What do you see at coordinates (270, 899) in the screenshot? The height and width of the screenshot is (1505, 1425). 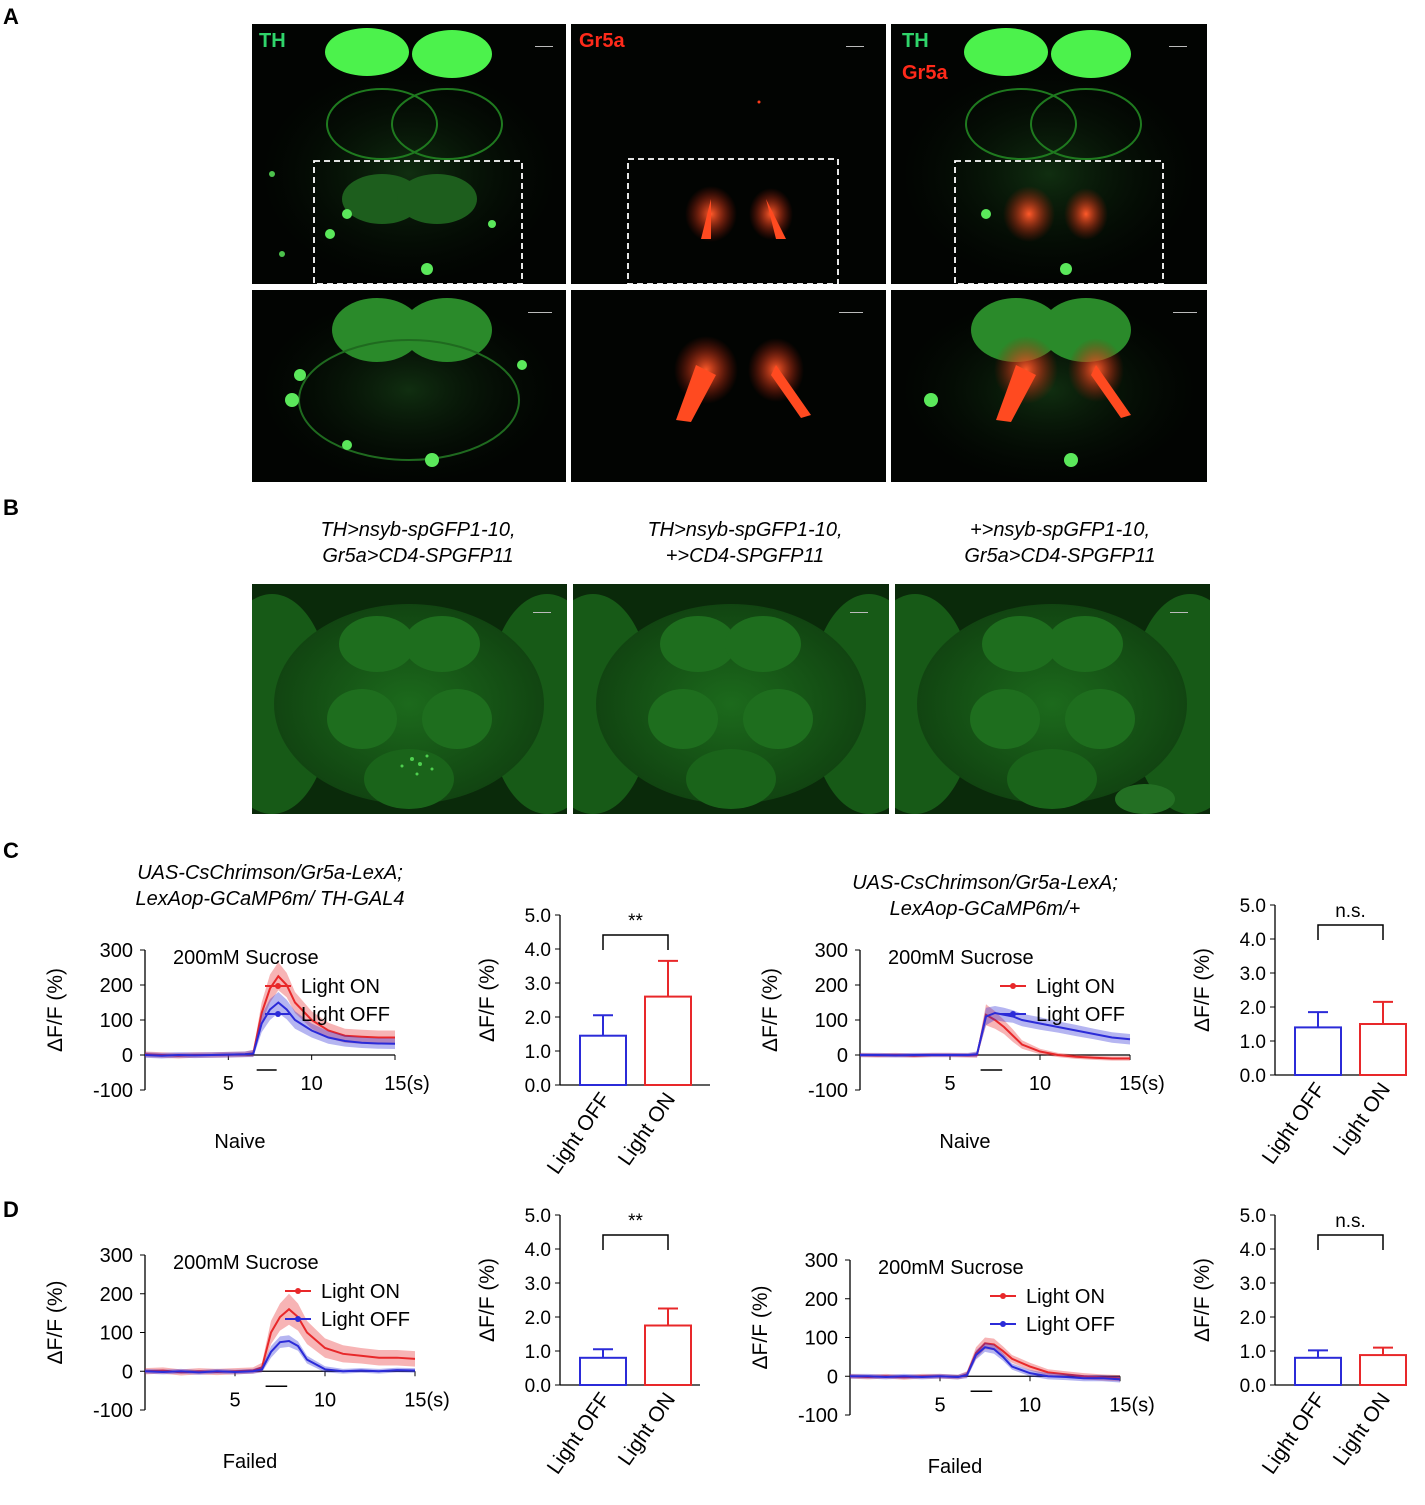 I see `genotype-line: LexAop-GCaMP6m/ TH-GAL4` at bounding box center [270, 899].